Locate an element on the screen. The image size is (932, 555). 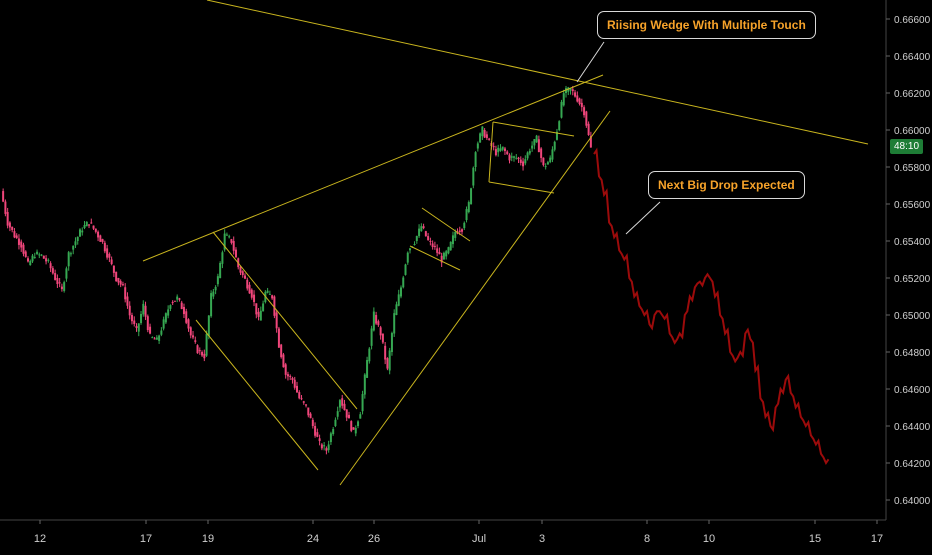
rectangle-lower-line is located at coordinates (521, 187).